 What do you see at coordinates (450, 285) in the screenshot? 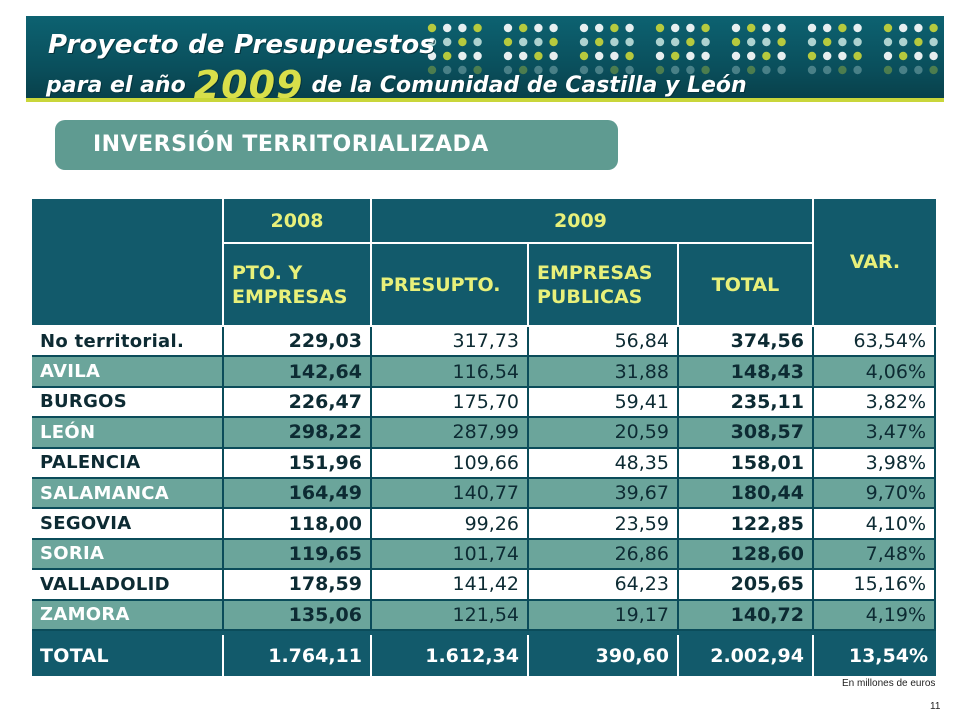
I see `header-presupto: PRESUPTO.` at bounding box center [450, 285].